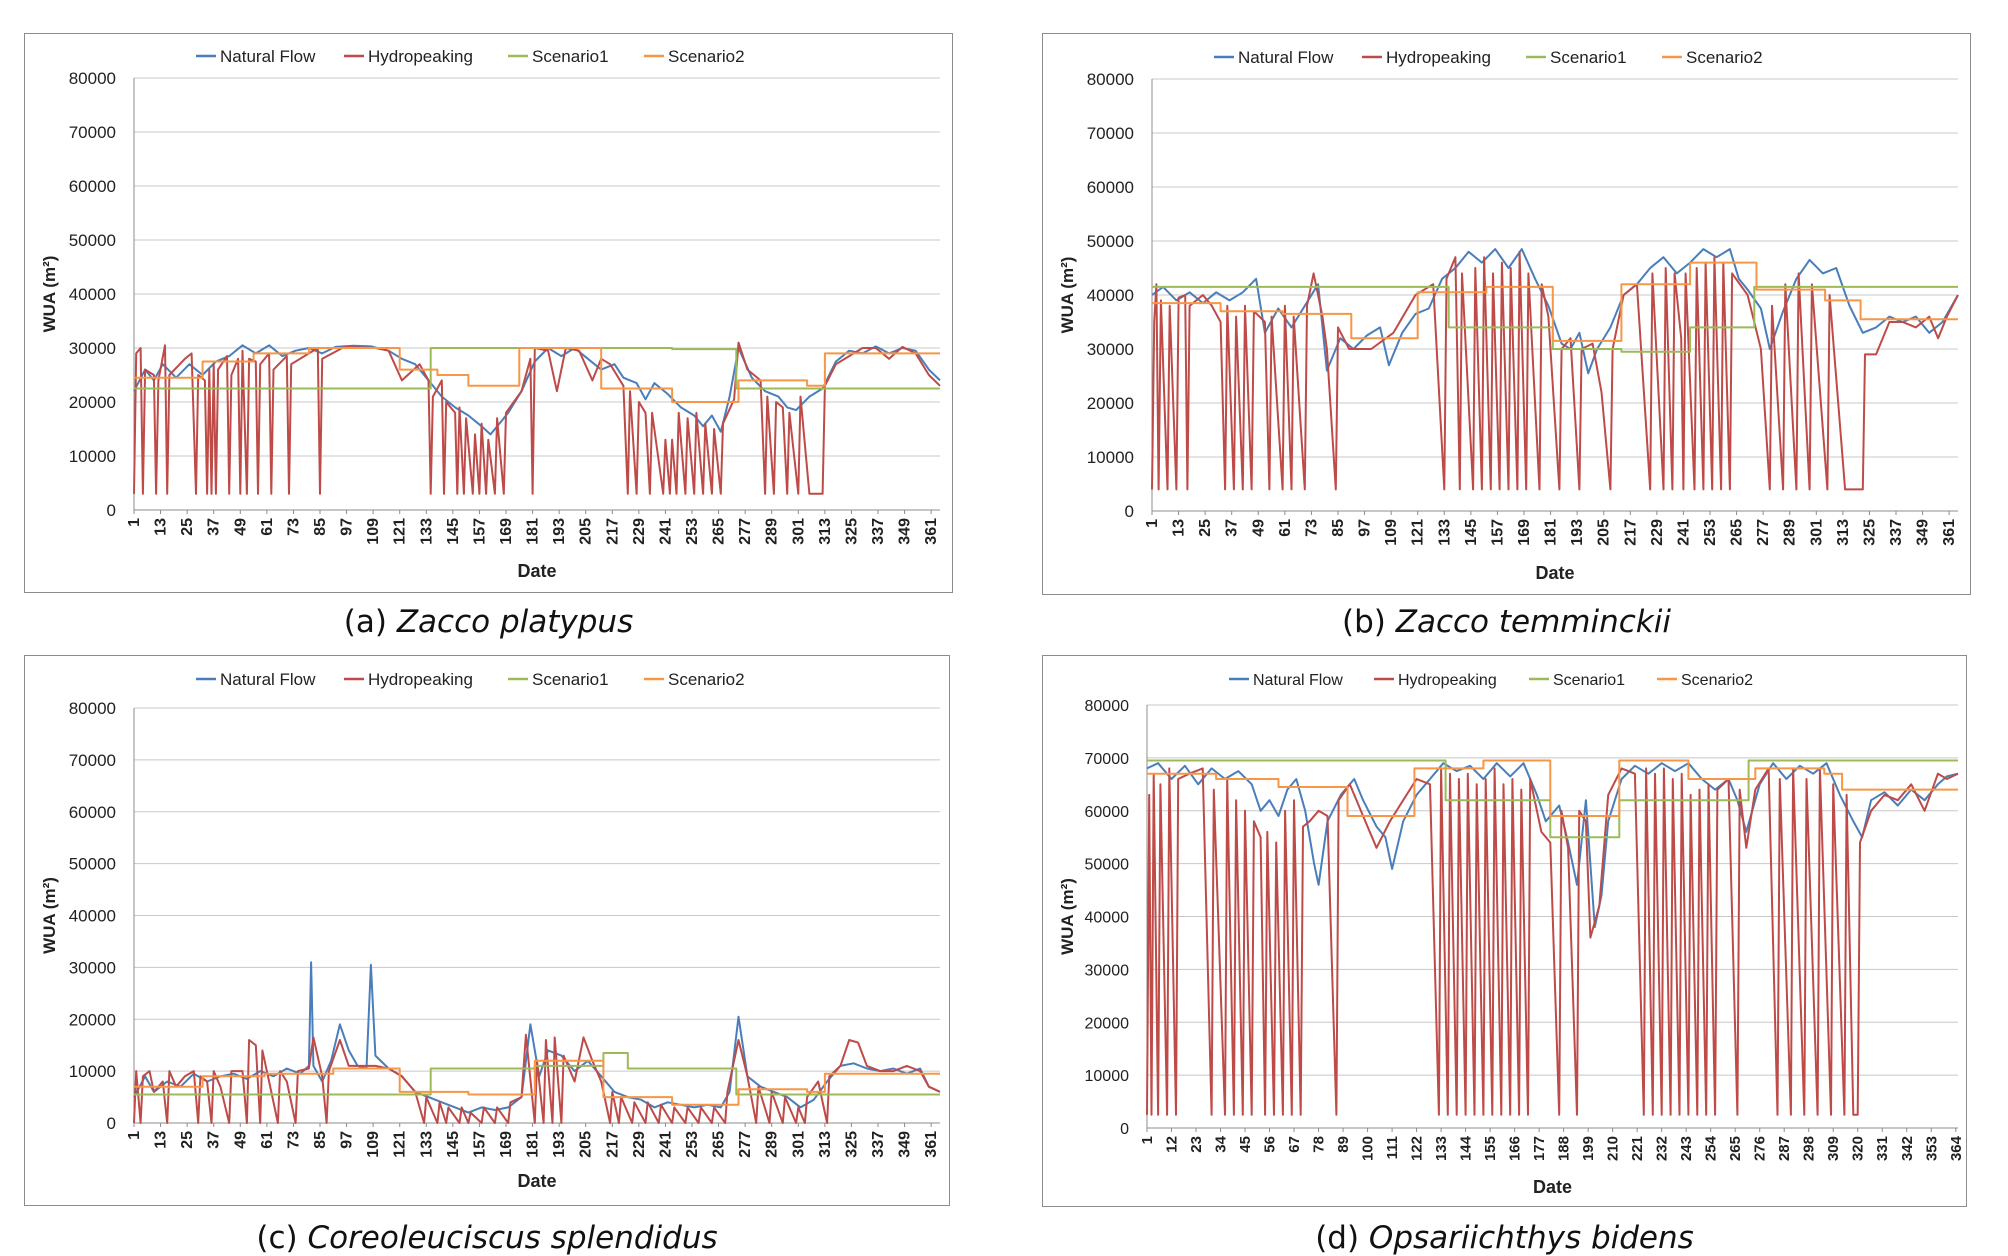 This screenshot has height=1256, width=2008. Describe the element at coordinates (1196, 1144) in the screenshot. I see `x-tick-label: 23` at that location.